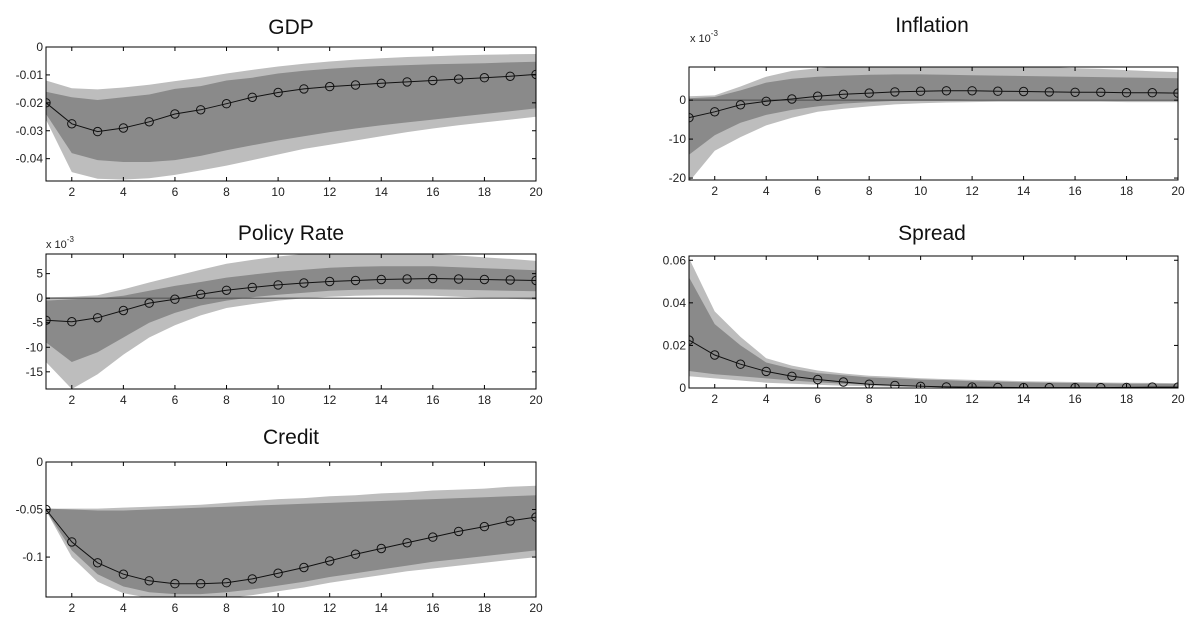 The image size is (1188, 619). I want to click on axes: 2 4 6 8 10 12 14 16 18 20 0 -0.05 -0.1, so click(279, 535).